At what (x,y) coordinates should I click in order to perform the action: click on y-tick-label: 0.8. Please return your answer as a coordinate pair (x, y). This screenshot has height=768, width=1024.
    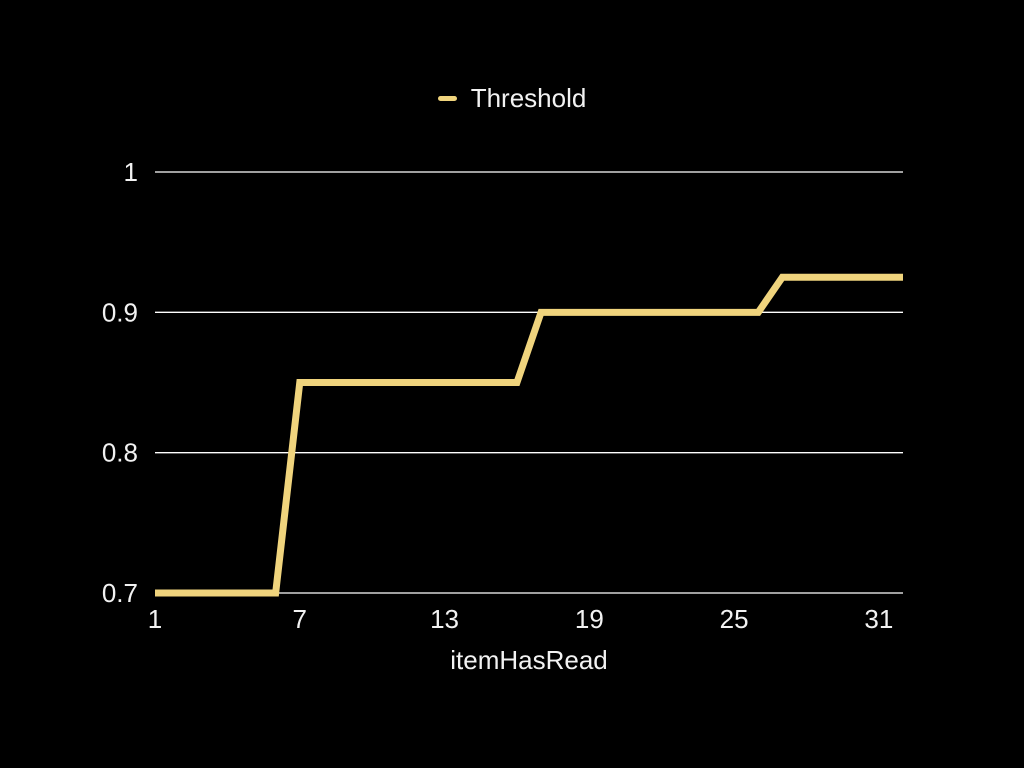
    Looking at the image, I should click on (120, 453).